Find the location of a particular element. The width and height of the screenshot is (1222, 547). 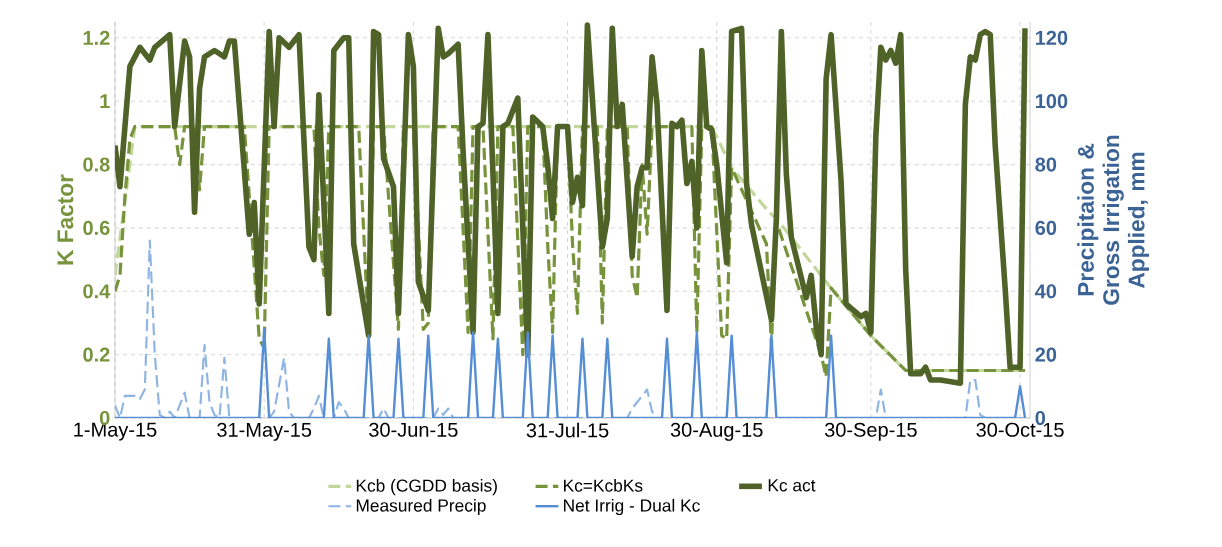

line-series is located at coordinates (571, 373).